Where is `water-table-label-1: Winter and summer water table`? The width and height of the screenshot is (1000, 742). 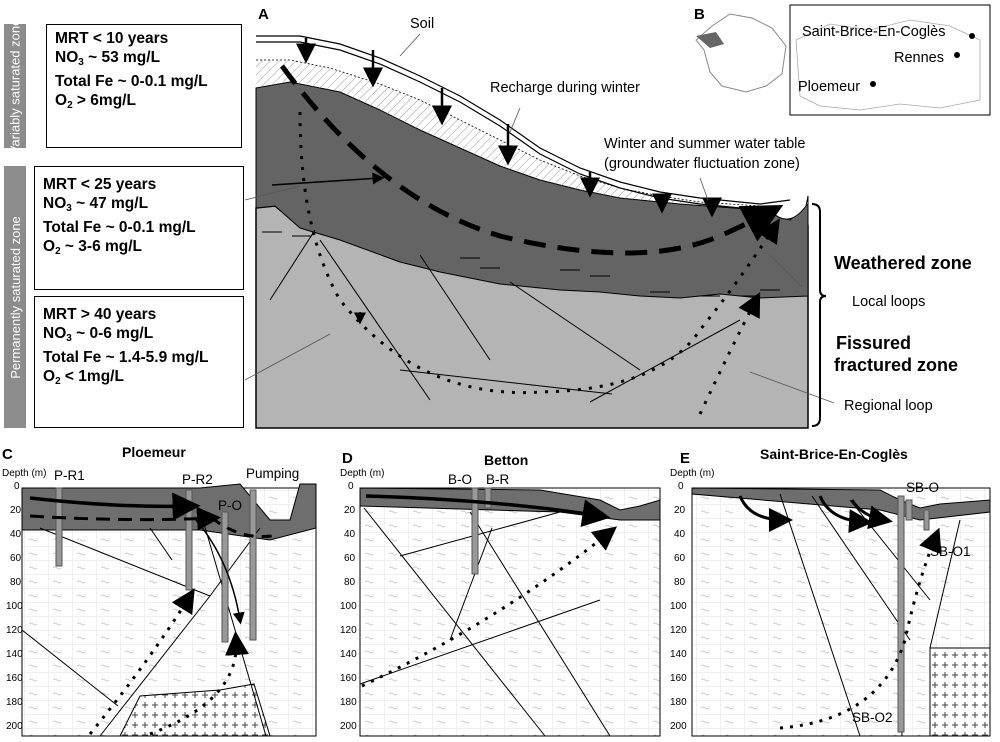 water-table-label-1: Winter and summer water table is located at coordinates (705, 144).